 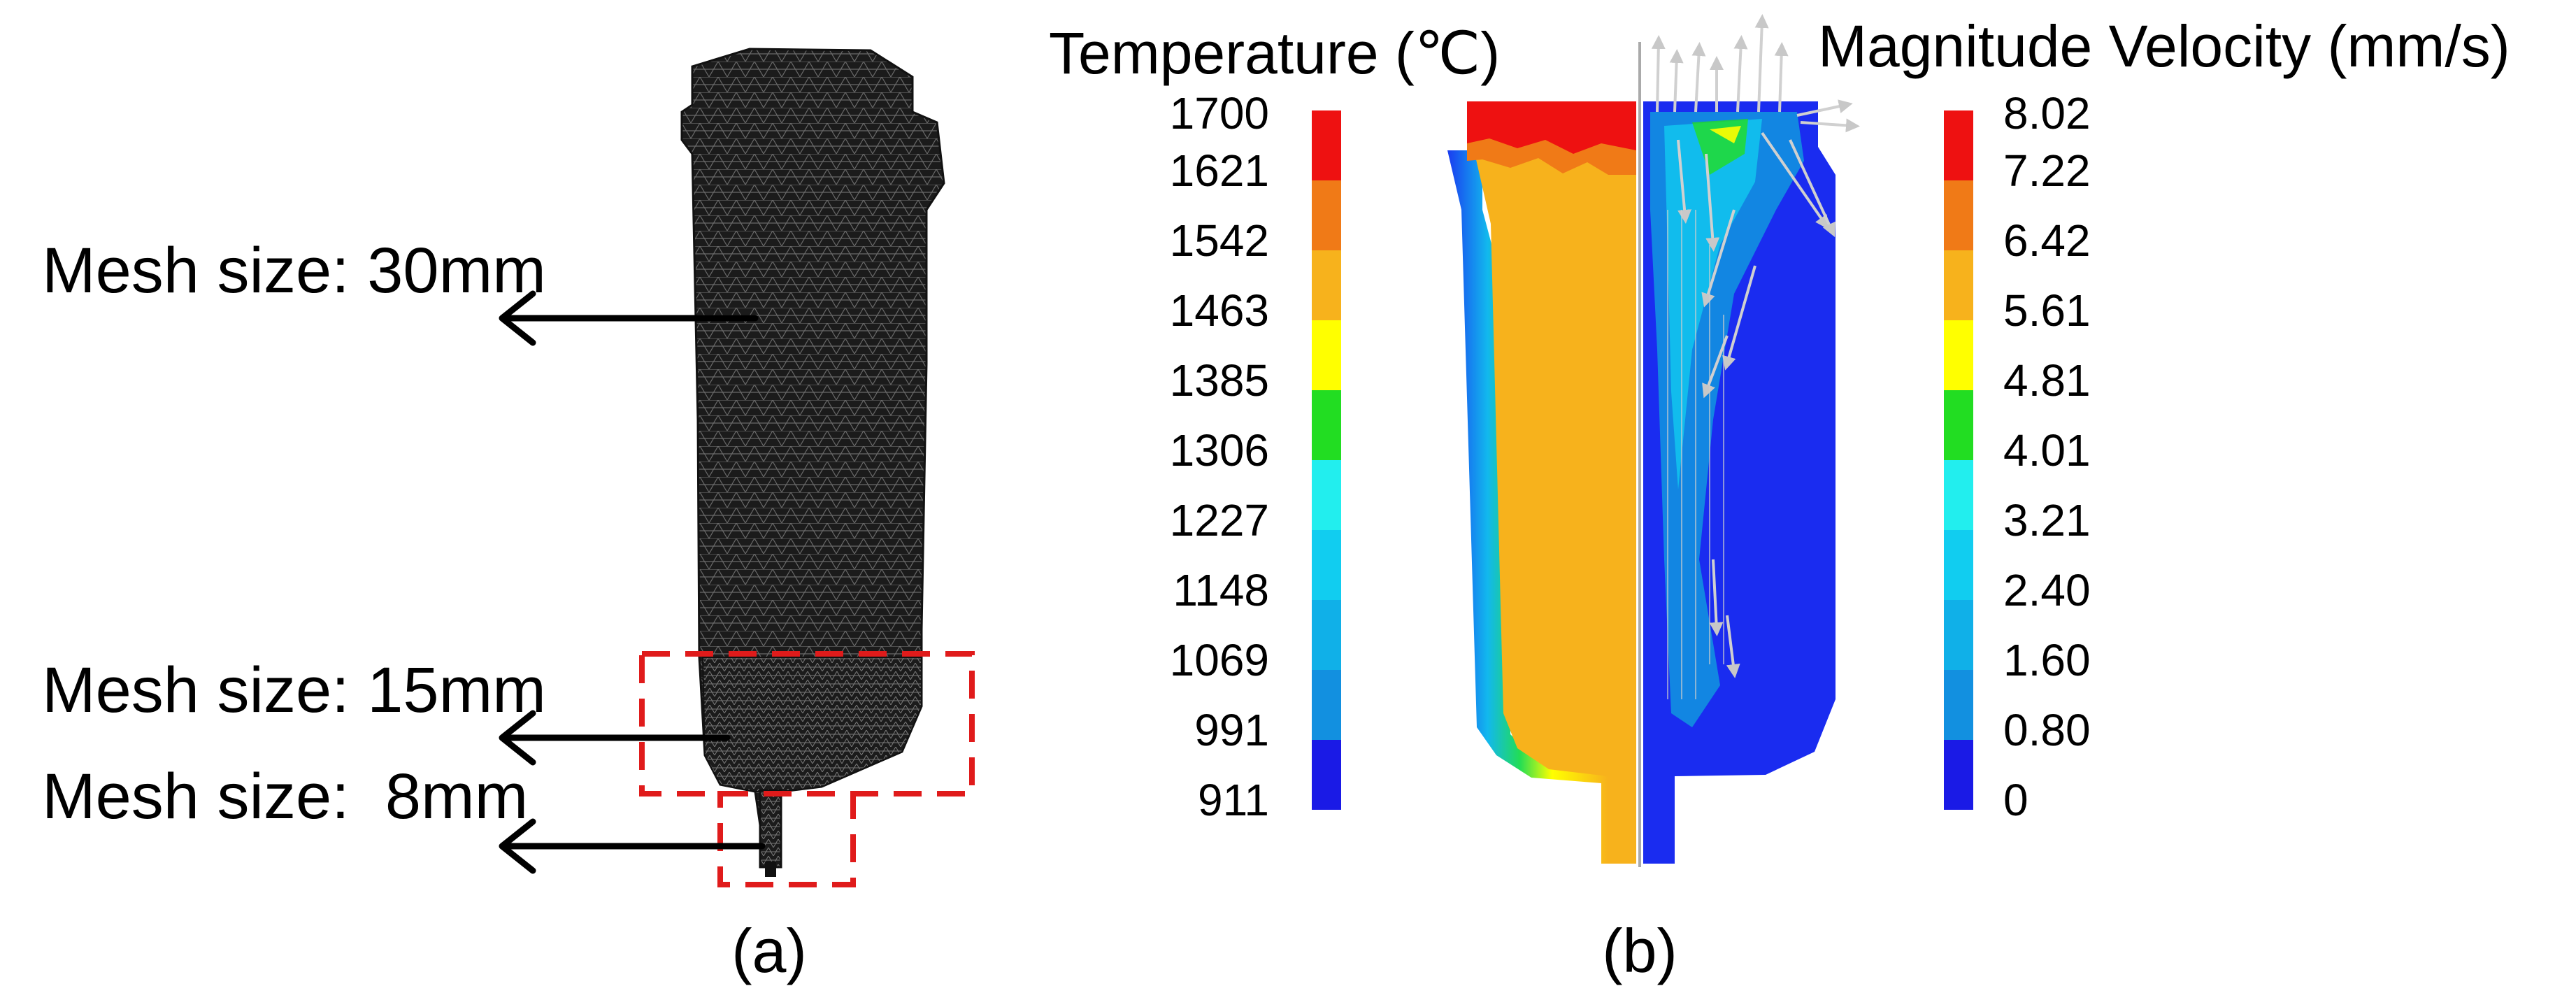 What do you see at coordinates (2047, 730) in the screenshot?
I see `vel-tick-0.80: 0.80` at bounding box center [2047, 730].